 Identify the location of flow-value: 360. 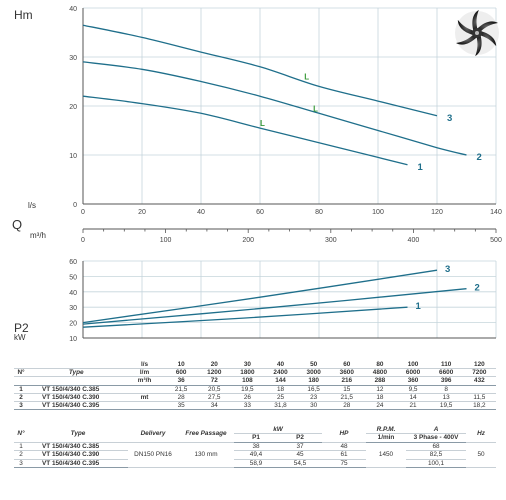
(413, 381).